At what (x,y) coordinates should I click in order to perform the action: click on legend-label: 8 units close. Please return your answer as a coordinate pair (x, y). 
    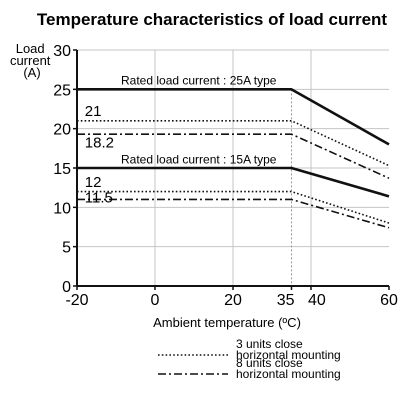
    Looking at the image, I should click on (269, 363).